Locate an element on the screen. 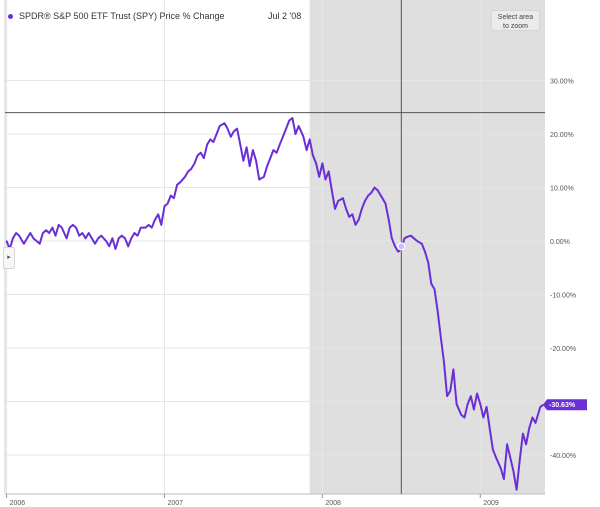 The width and height of the screenshot is (600, 507). y-tick-label: -10.00% is located at coordinates (563, 296).